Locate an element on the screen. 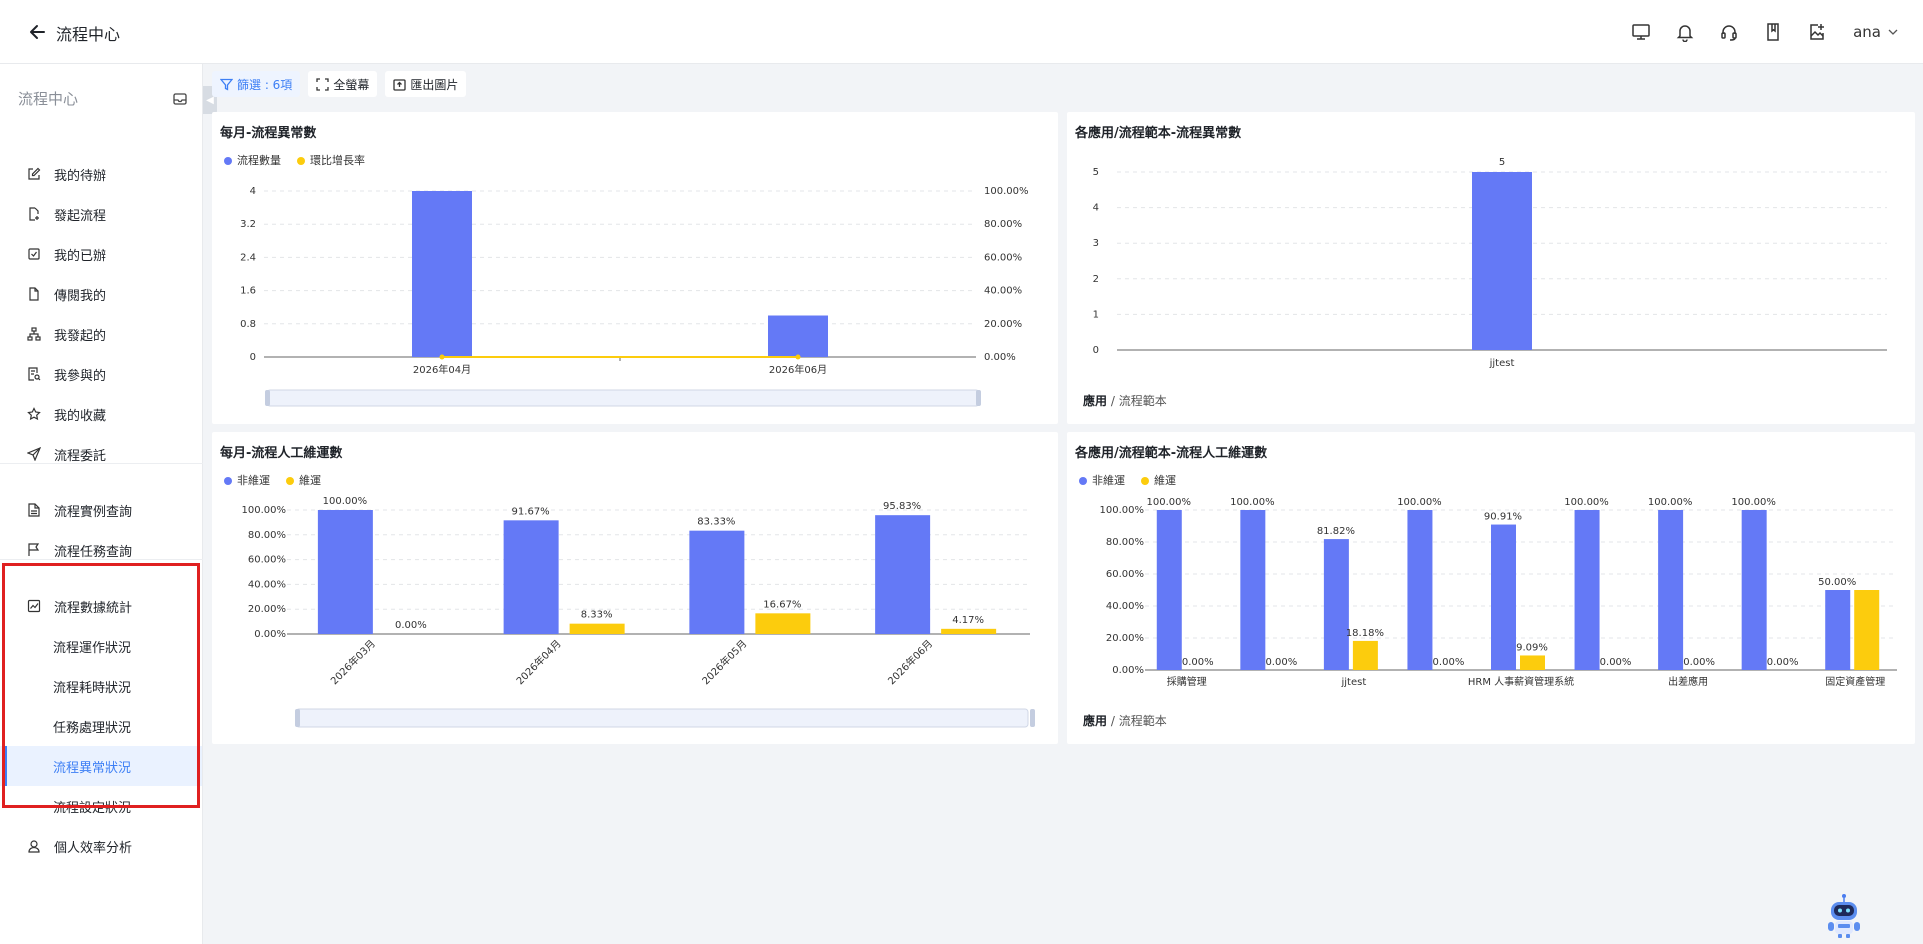  sidebar-item-label: 任務處理狀況 is located at coordinates (92, 728).